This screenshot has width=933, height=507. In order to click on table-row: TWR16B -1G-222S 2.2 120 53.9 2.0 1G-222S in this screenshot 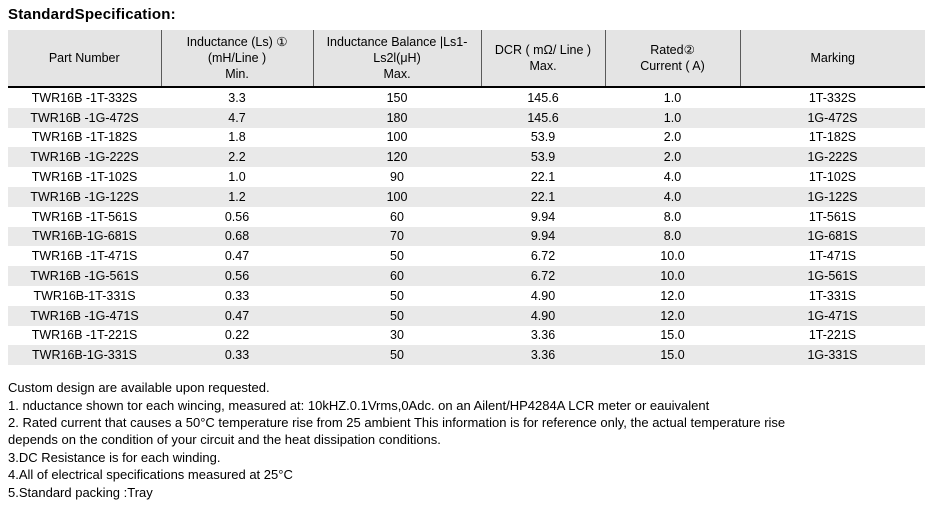, I will do `click(466, 157)`.